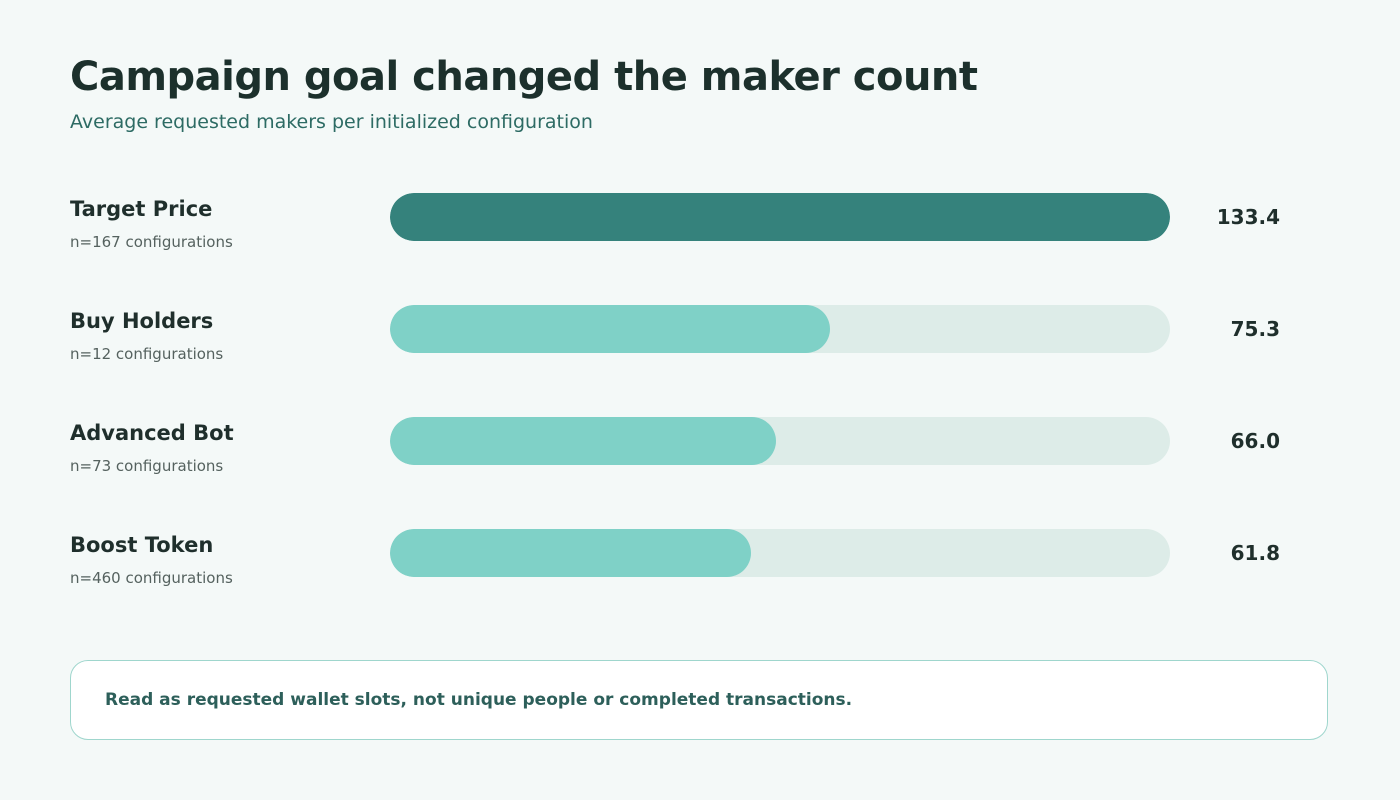 Image resolution: width=1400 pixels, height=800 pixels. I want to click on value-label: 133.4, so click(1248, 217).